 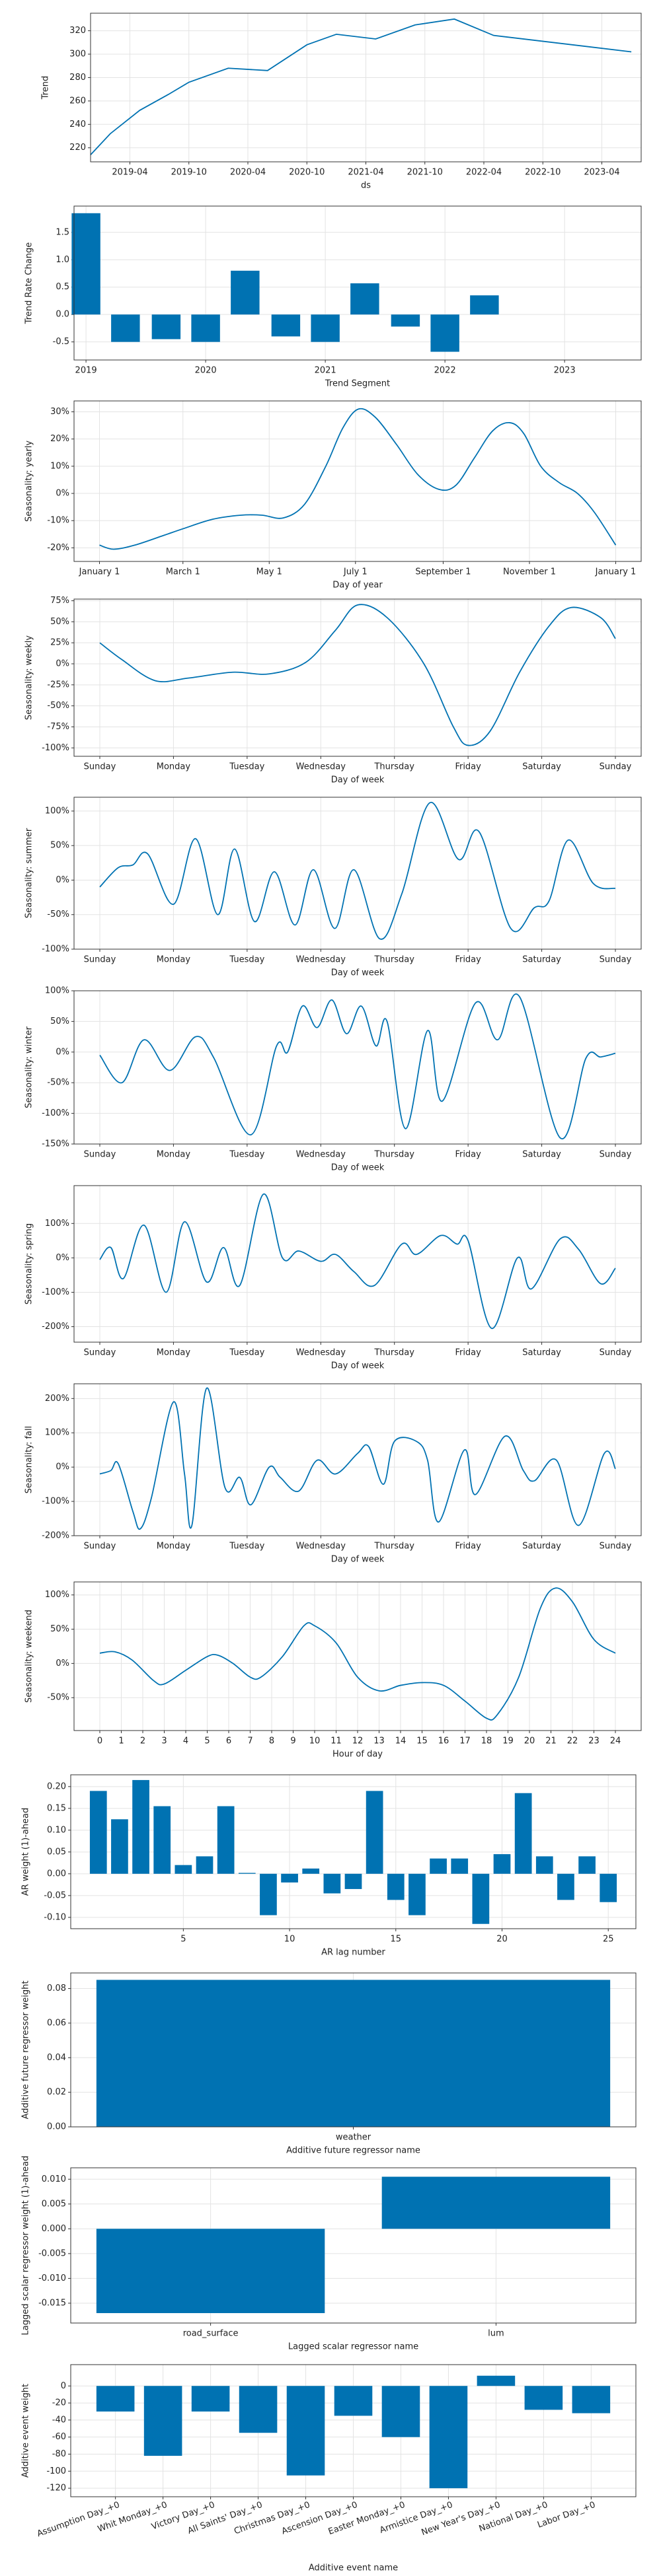 What do you see at coordinates (325, 371) in the screenshot?
I see `x-tick-label: 2021` at bounding box center [325, 371].